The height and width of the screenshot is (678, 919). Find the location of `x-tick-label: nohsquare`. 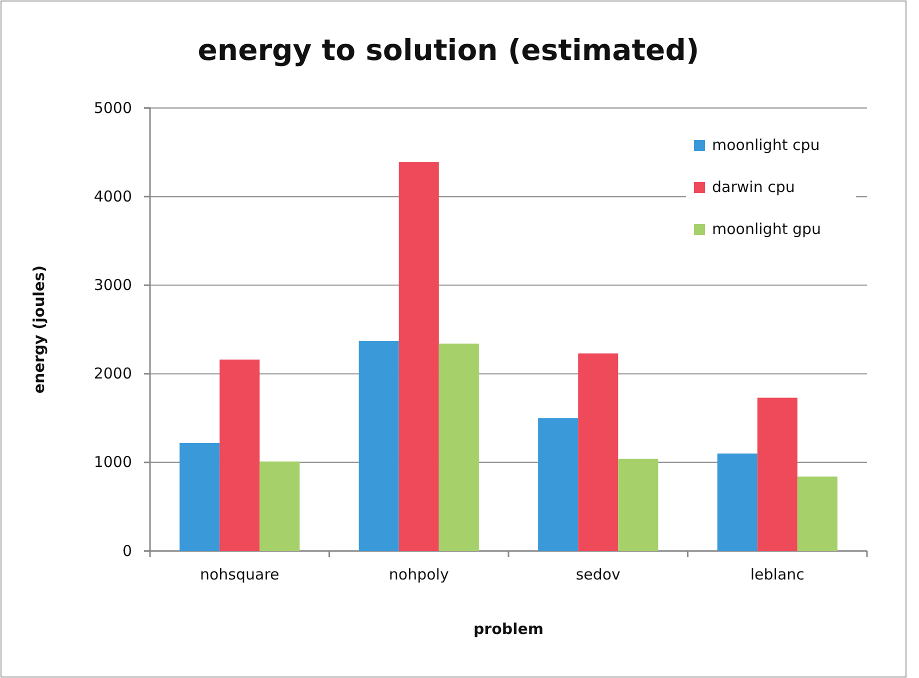

x-tick-label: nohsquare is located at coordinates (240, 575).